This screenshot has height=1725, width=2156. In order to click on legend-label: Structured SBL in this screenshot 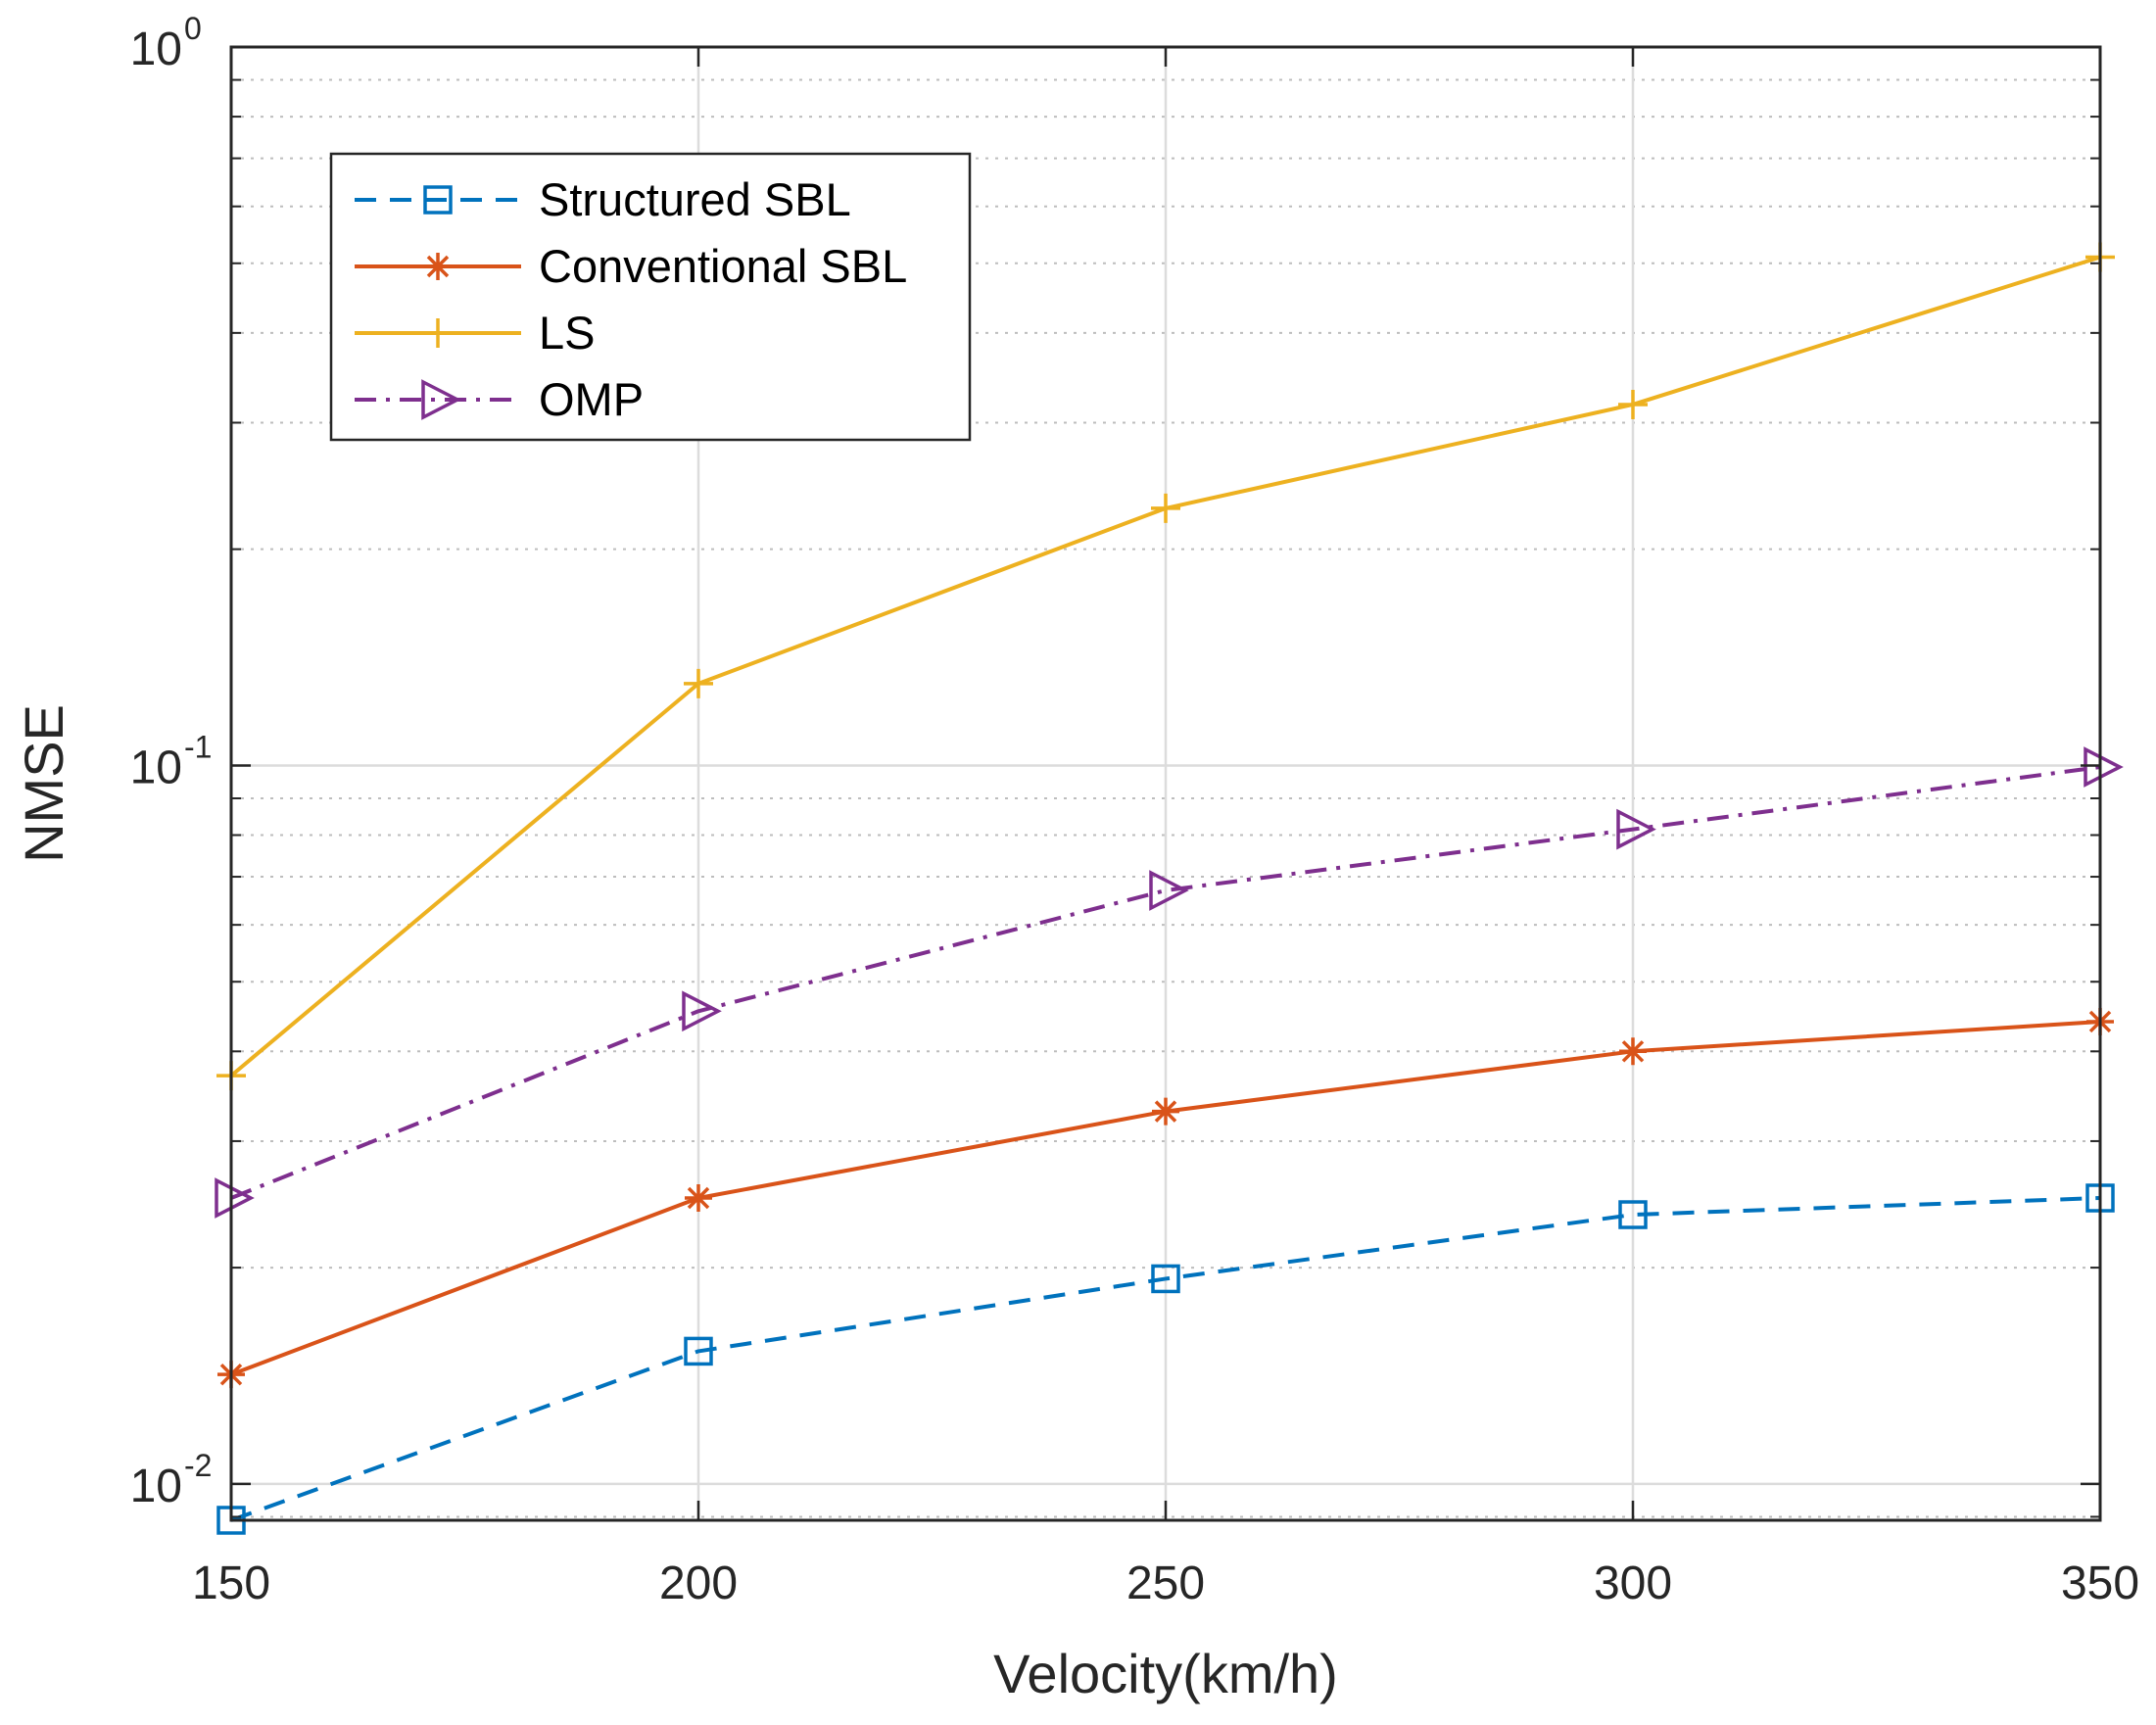, I will do `click(695, 199)`.